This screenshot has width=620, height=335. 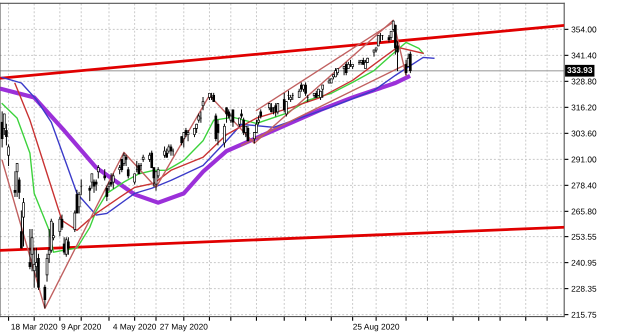 I want to click on y-tick-label: 215.75, so click(x=584, y=315).